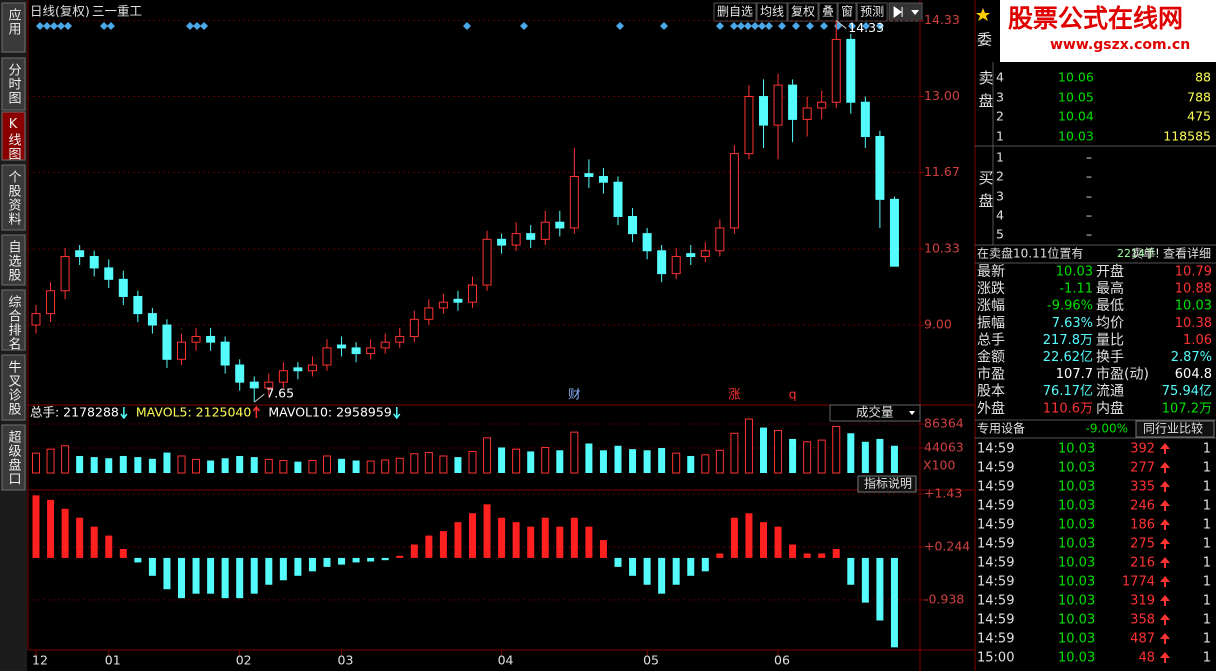 The image size is (1216, 671). What do you see at coordinates (1142, 563) in the screenshot?
I see `tick-volume: 216` at bounding box center [1142, 563].